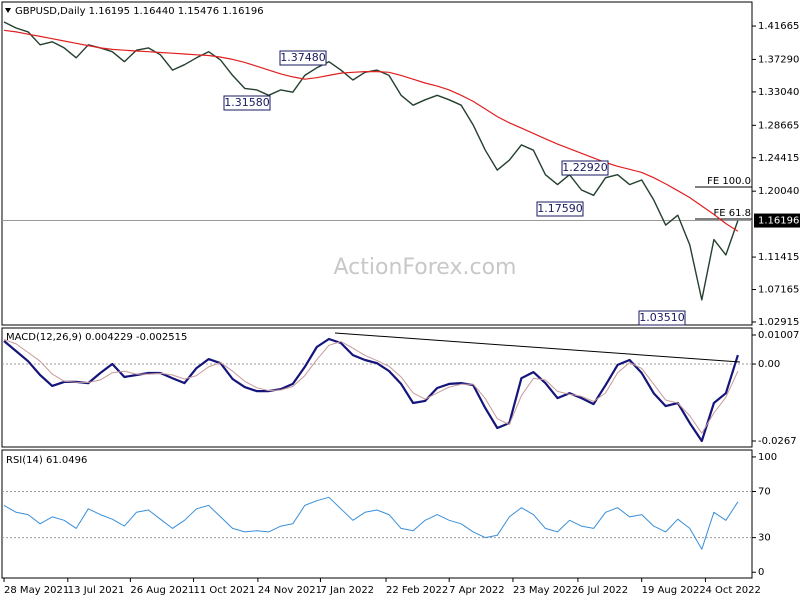 The width and height of the screenshot is (800, 600). What do you see at coordinates (764, 538) in the screenshot?
I see `y-tick-label: 30` at bounding box center [764, 538].